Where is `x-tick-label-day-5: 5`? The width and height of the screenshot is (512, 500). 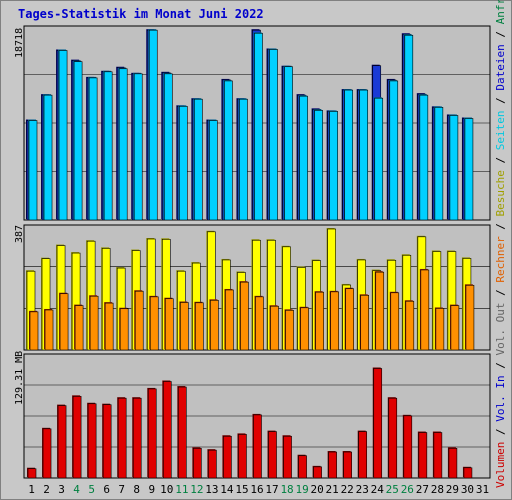
x-tick-label-day-5: 5 is located at coordinates (91, 489).